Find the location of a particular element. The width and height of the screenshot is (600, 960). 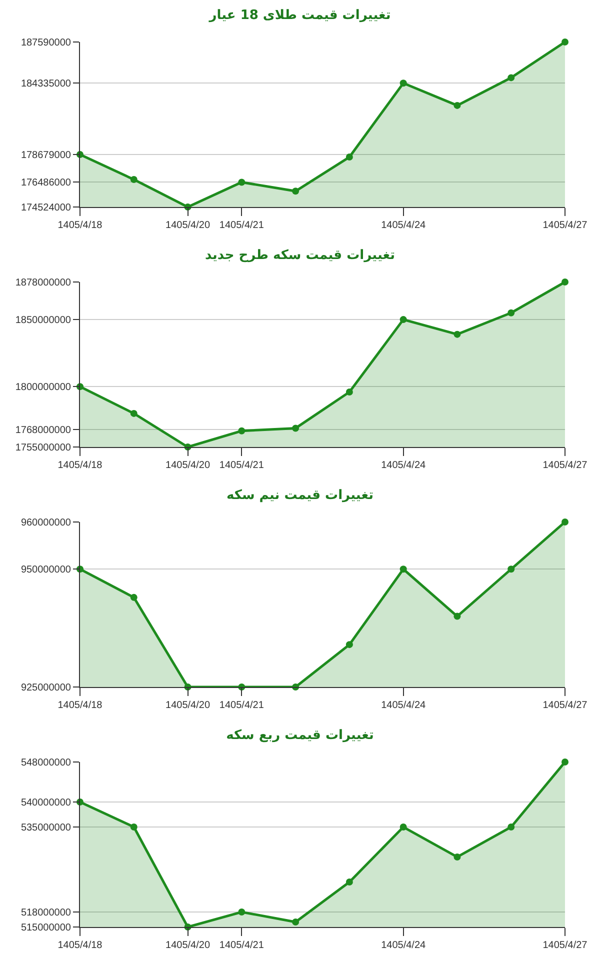

y-tick-label: 1768000000 is located at coordinates (43, 430).